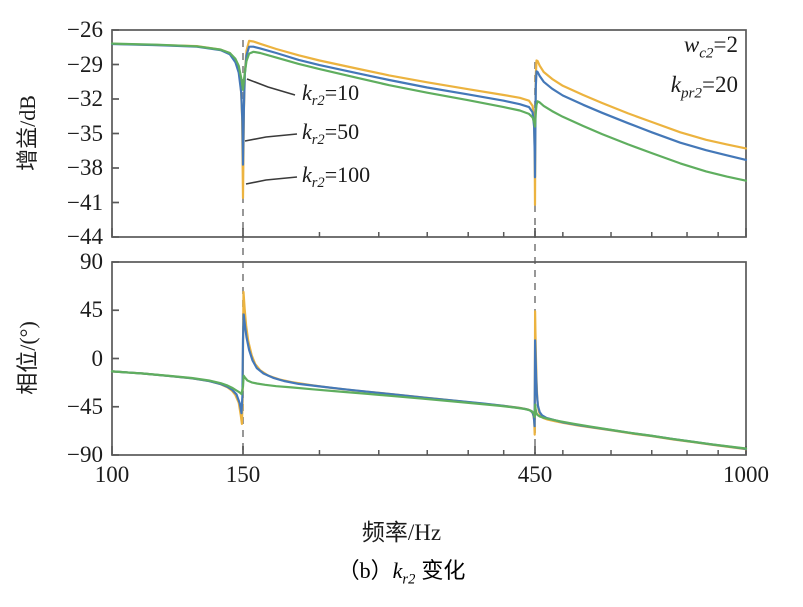 This screenshot has height=607, width=803. Describe the element at coordinates (91, 310) in the screenshot. I see `phase-y-tick-label: 45` at that location.